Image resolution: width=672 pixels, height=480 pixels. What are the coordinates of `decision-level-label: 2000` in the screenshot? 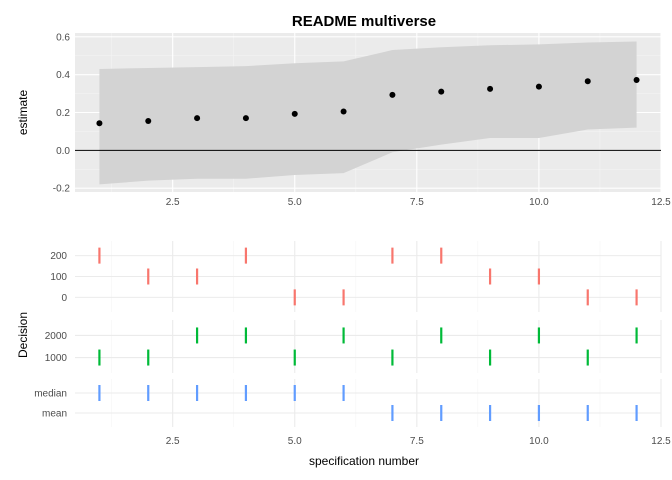 It's located at (56, 336).